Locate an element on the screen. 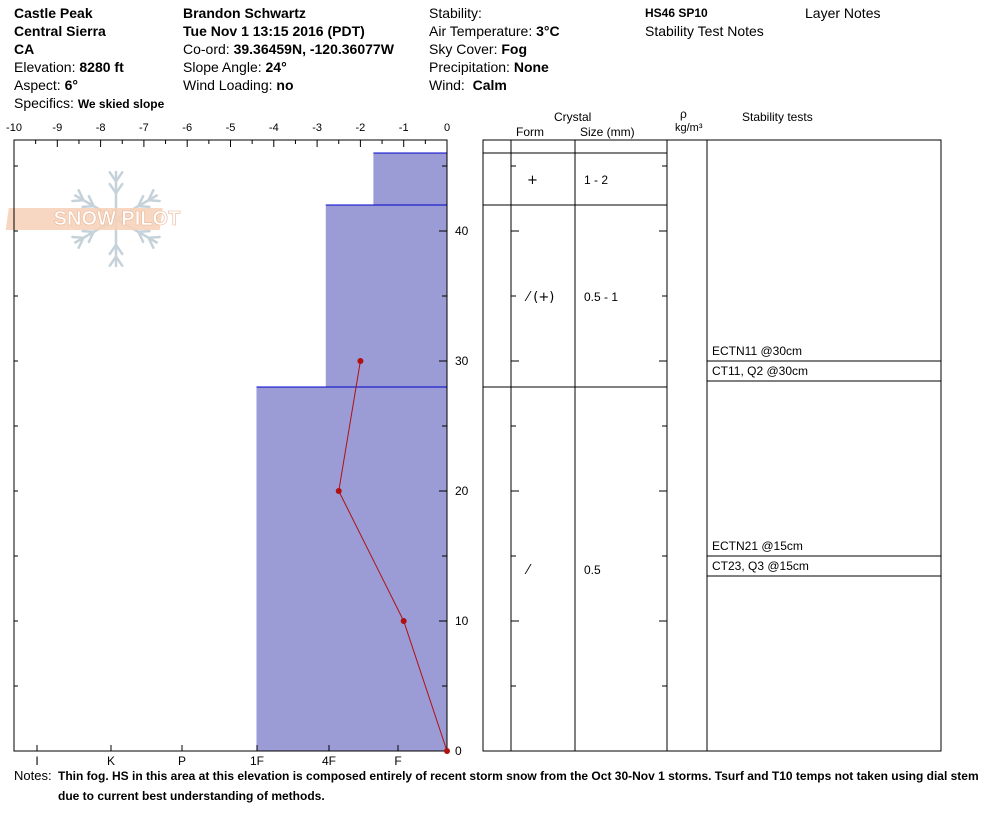 Image resolution: width=994 pixels, height=840 pixels. layer-notes: Layer Notes is located at coordinates (843, 13).